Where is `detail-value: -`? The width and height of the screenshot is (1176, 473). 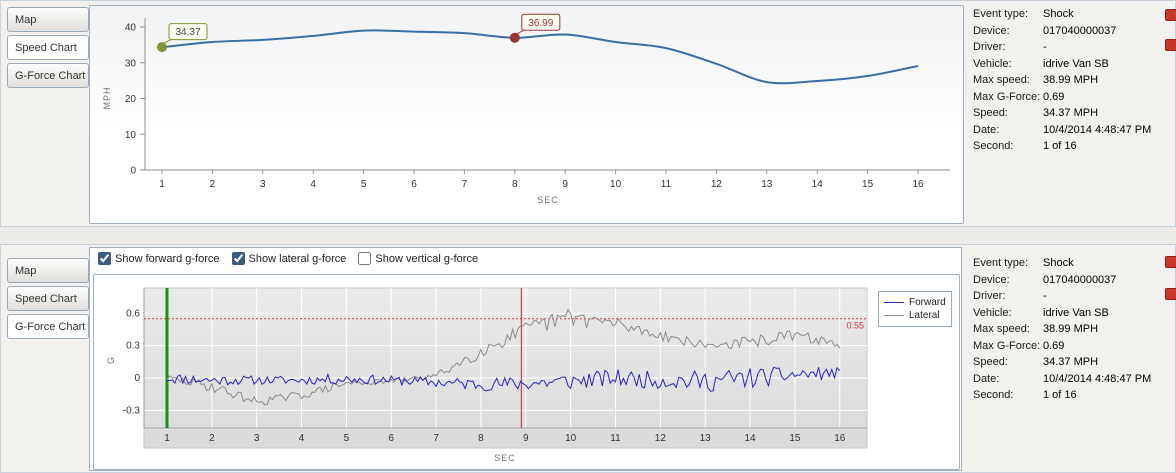
detail-value: - is located at coordinates (1045, 47).